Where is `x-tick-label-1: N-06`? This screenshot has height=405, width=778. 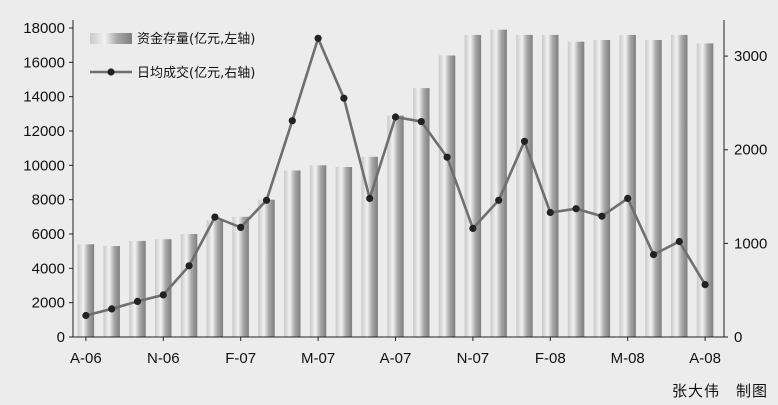
x-tick-label-1: N-06 is located at coordinates (163, 358).